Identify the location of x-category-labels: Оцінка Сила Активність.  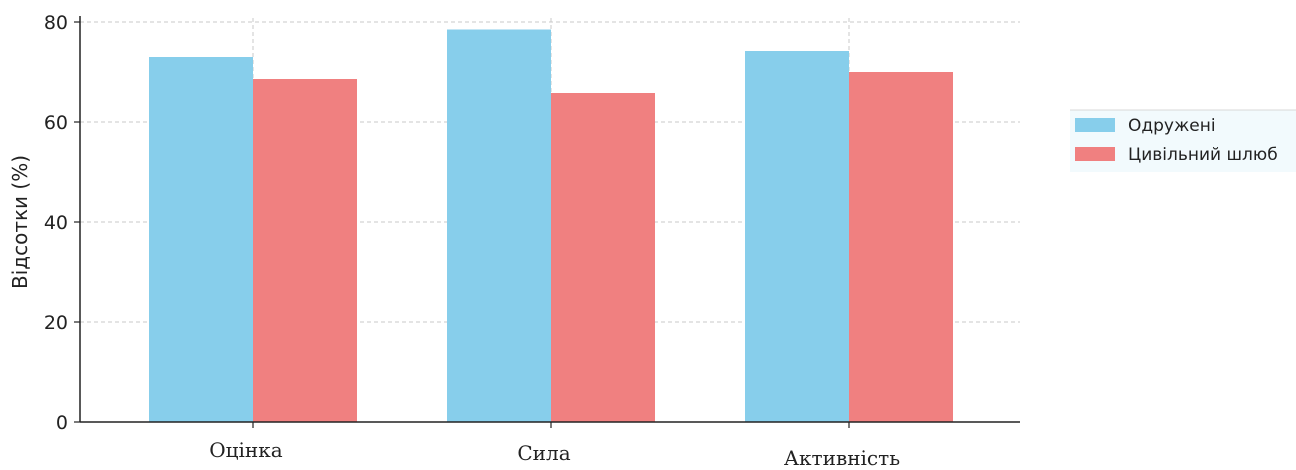
(554, 454).